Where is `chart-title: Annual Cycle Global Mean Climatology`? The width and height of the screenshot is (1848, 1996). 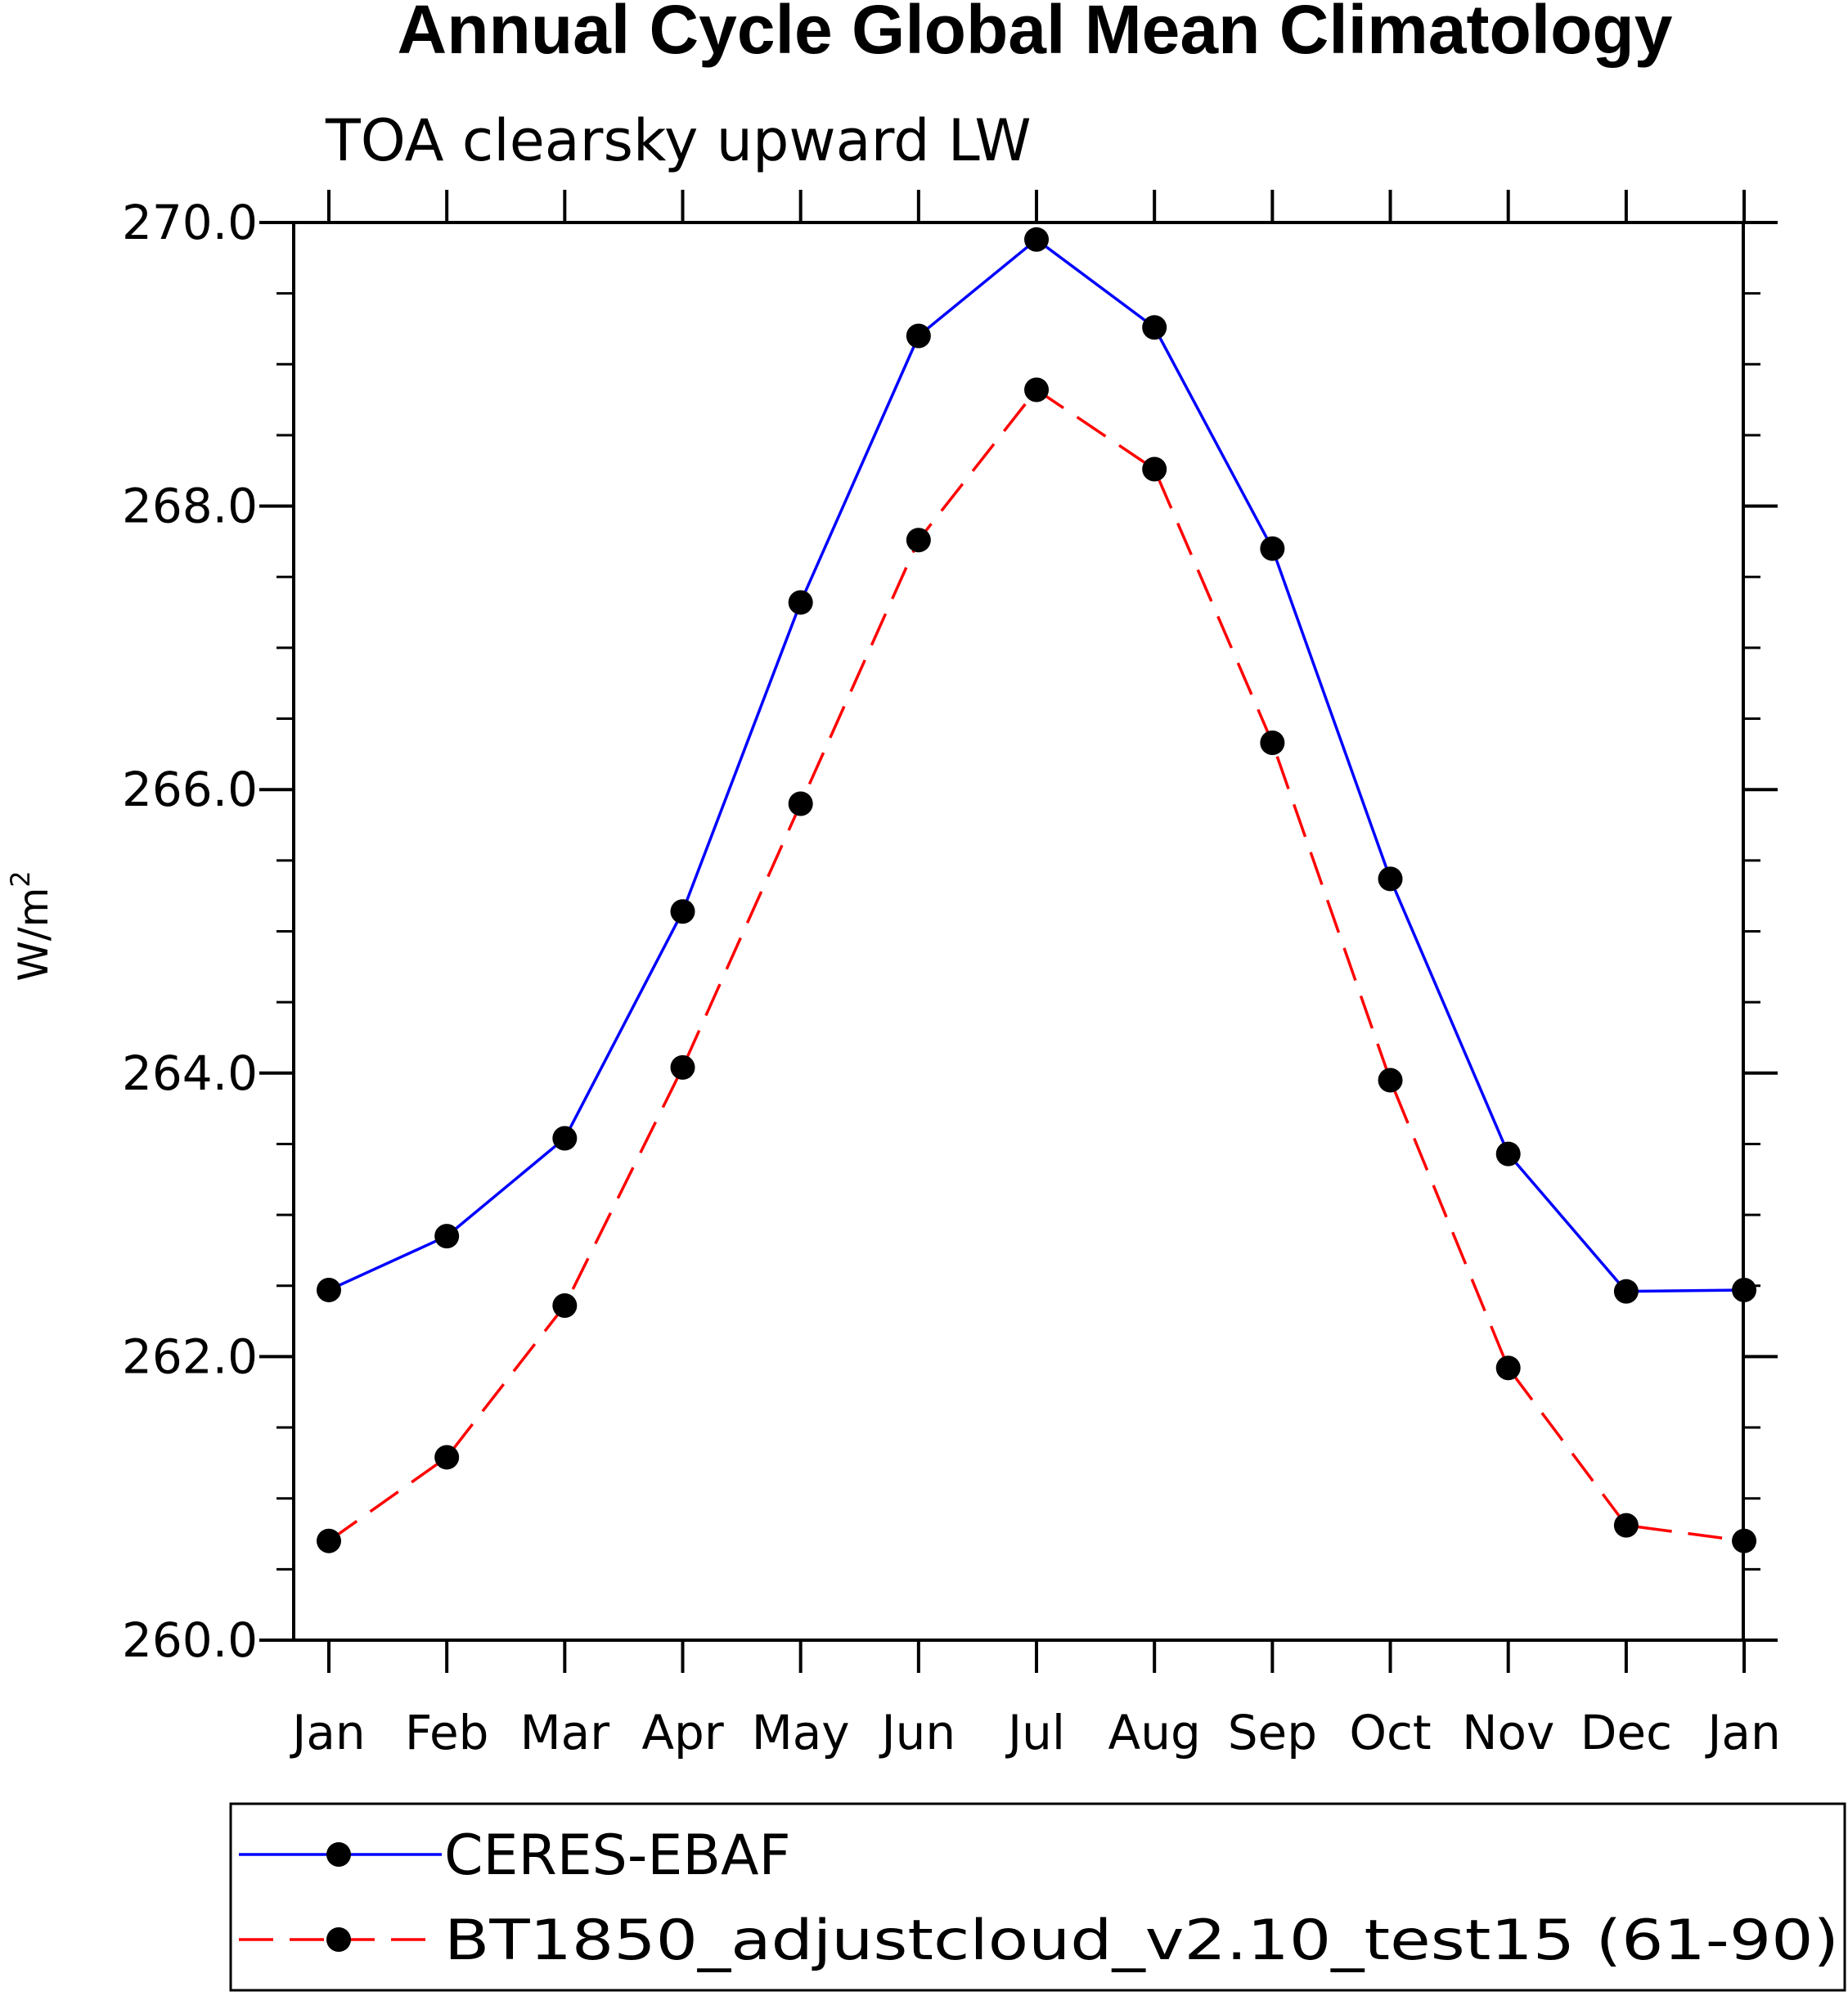
chart-title: Annual Cycle Global Mean Climatology is located at coordinates (1035, 34).